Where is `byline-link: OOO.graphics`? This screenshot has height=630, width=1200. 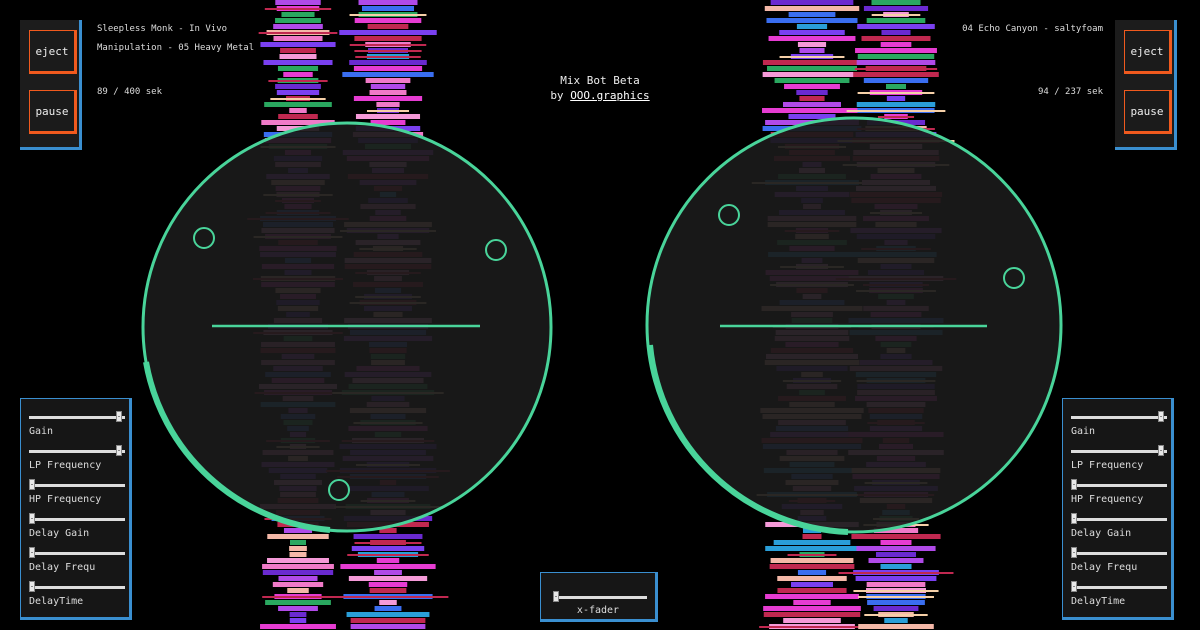 byline-link: OOO.graphics is located at coordinates (610, 95).